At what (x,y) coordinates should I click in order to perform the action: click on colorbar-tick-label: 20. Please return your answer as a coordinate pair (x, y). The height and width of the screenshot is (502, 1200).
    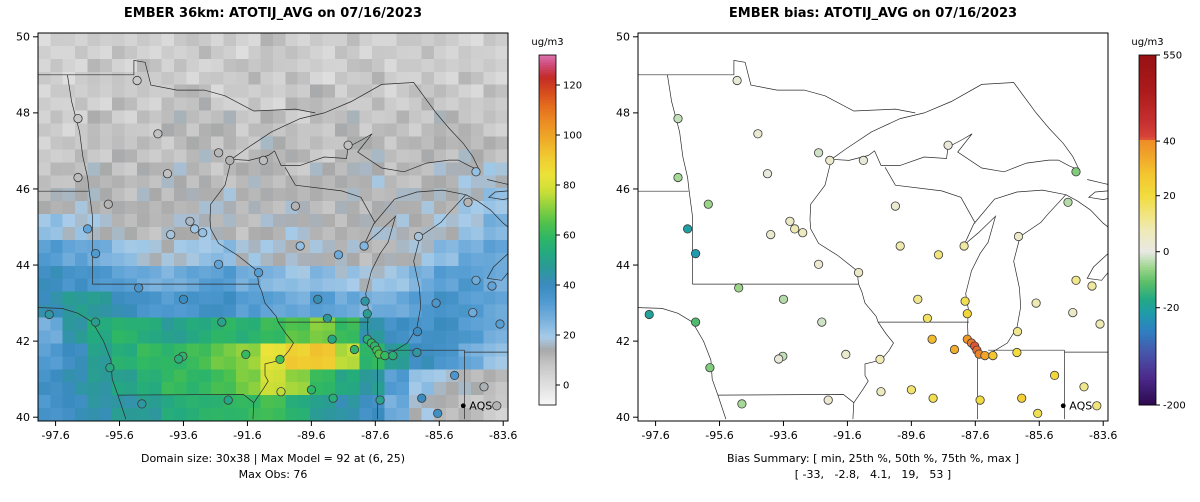
    Looking at the image, I should click on (569, 336).